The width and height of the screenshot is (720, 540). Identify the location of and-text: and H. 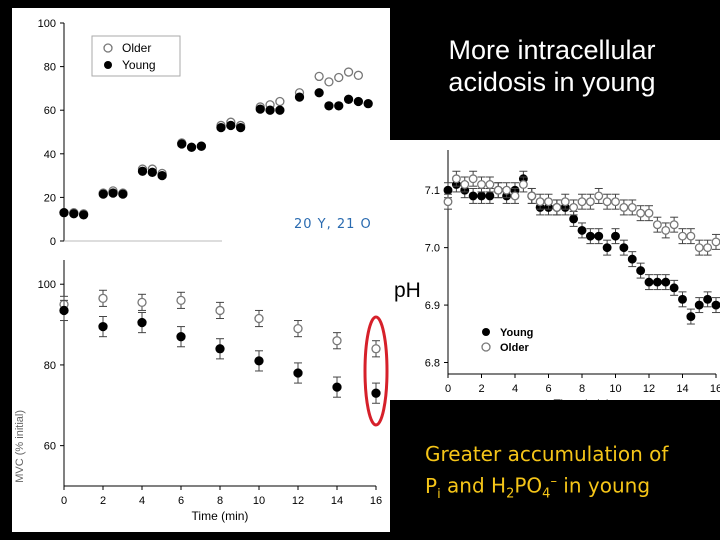
(473, 485).